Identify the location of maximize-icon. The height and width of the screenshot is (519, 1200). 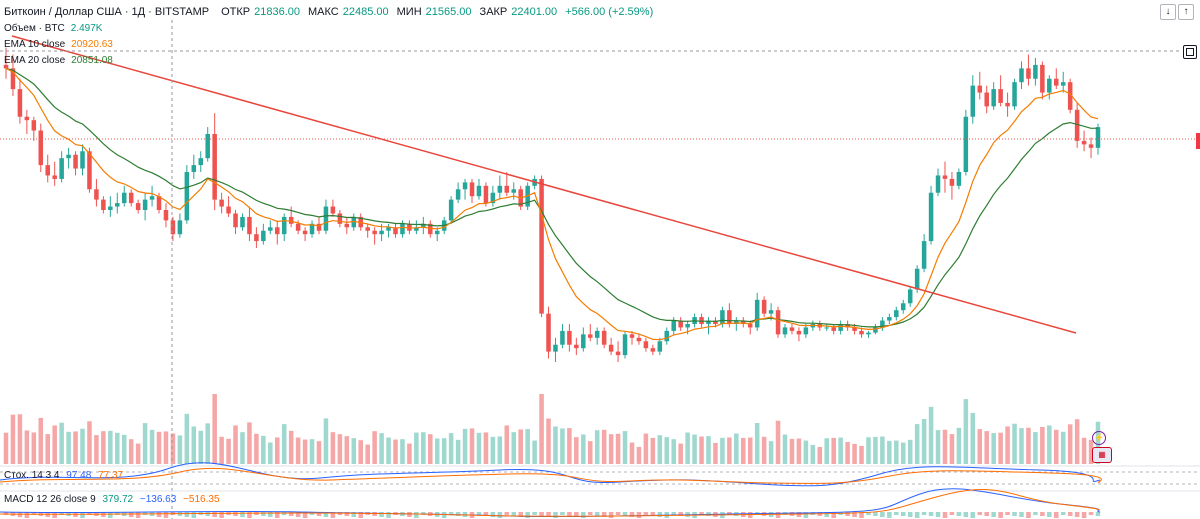
(1190, 52).